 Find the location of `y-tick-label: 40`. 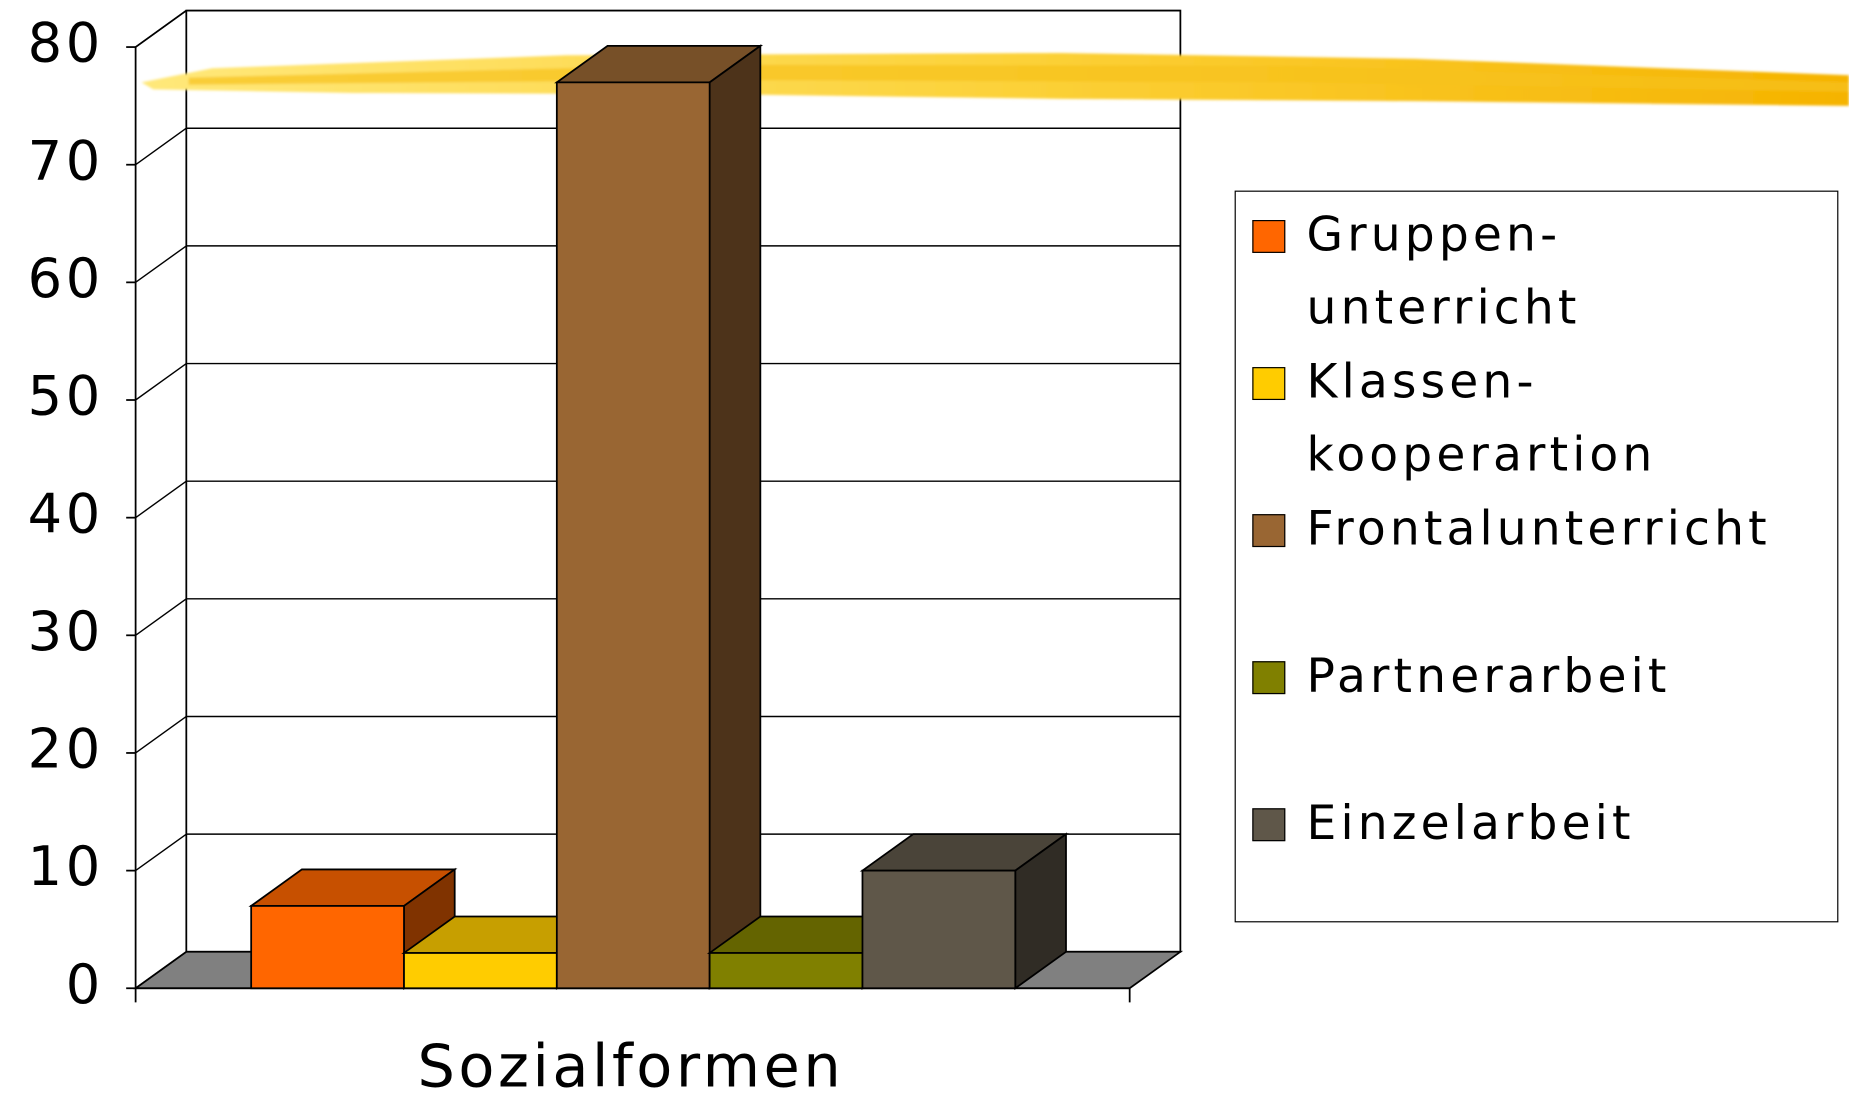

y-tick-label: 40 is located at coordinates (66, 513).